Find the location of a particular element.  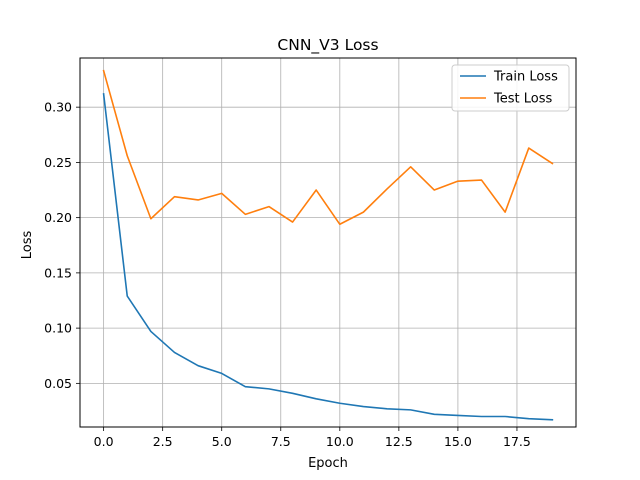

x-tick-label: 10.0 is located at coordinates (340, 441).